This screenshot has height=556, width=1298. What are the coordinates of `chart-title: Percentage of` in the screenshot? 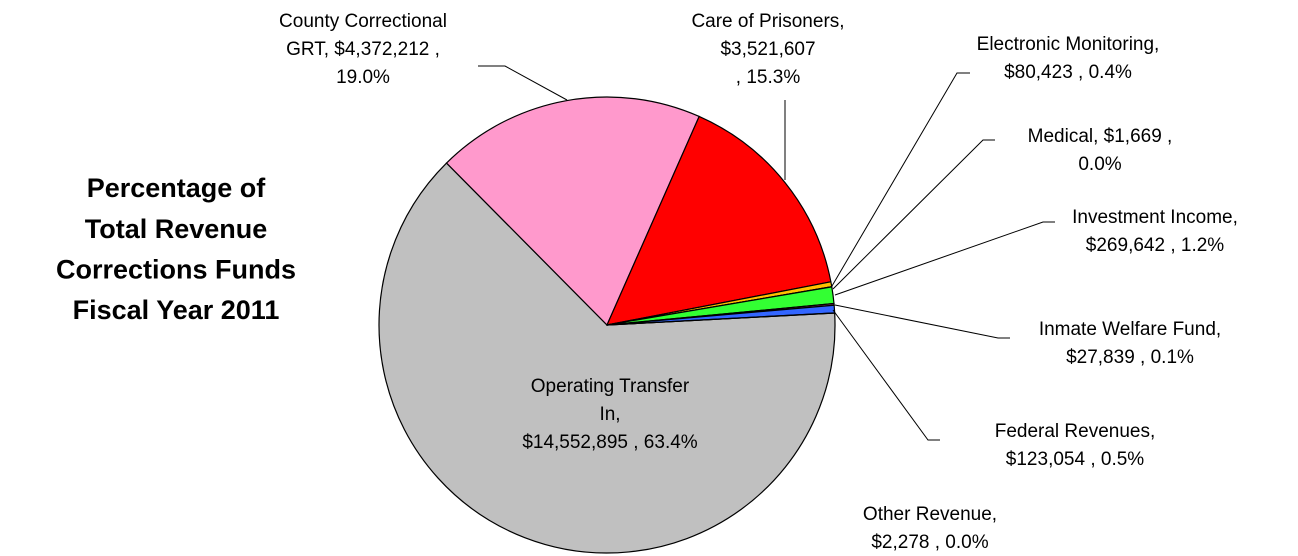 It's located at (177, 188).